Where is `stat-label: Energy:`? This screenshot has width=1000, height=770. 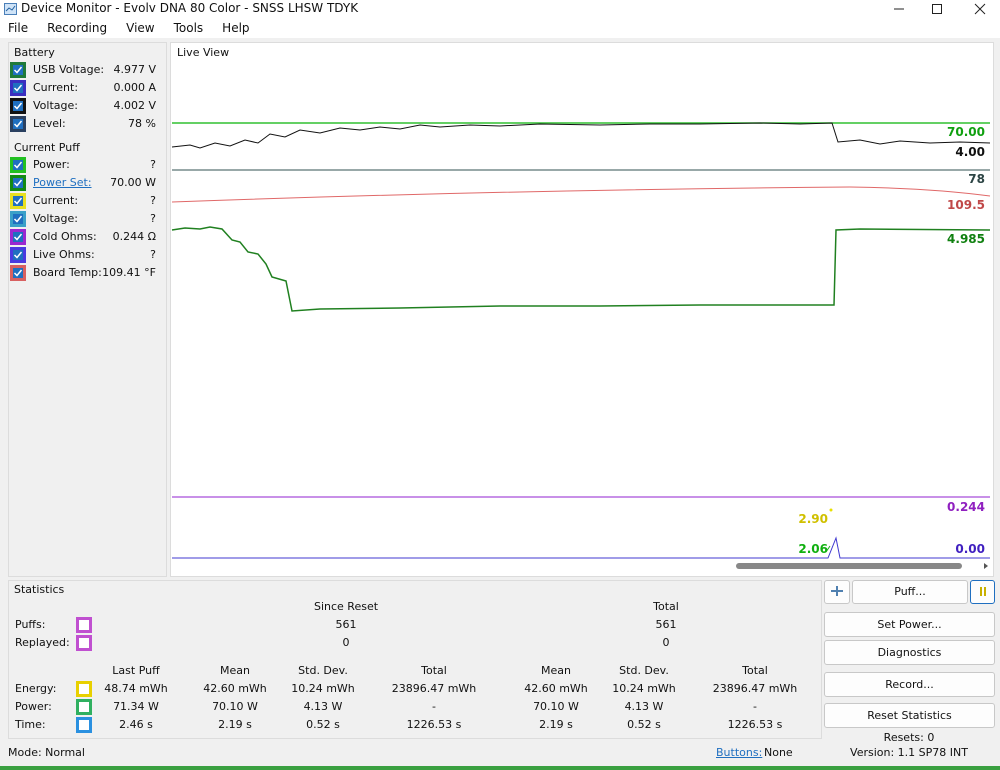 stat-label: Energy: is located at coordinates (36, 688).